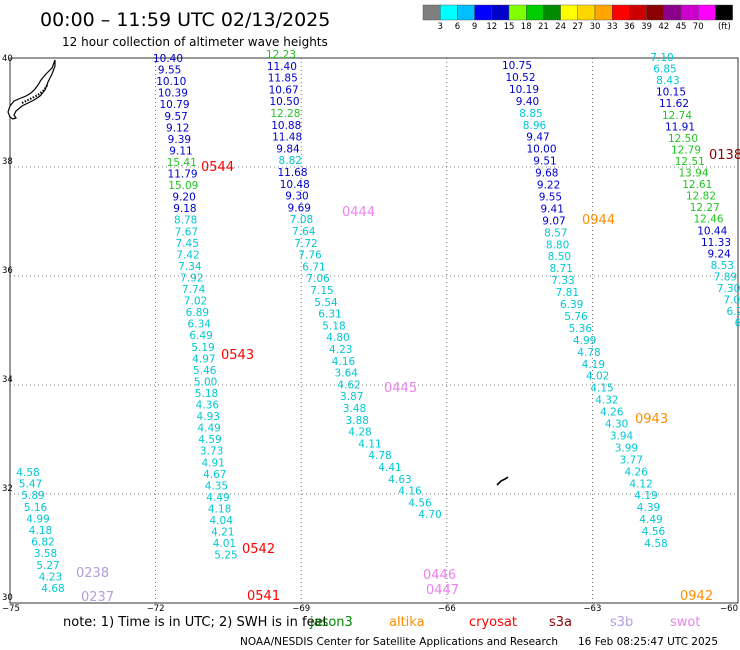 This screenshot has height=650, width=740. What do you see at coordinates (30, 485) in the screenshot?
I see `wave-height-value: 5.47` at bounding box center [30, 485].